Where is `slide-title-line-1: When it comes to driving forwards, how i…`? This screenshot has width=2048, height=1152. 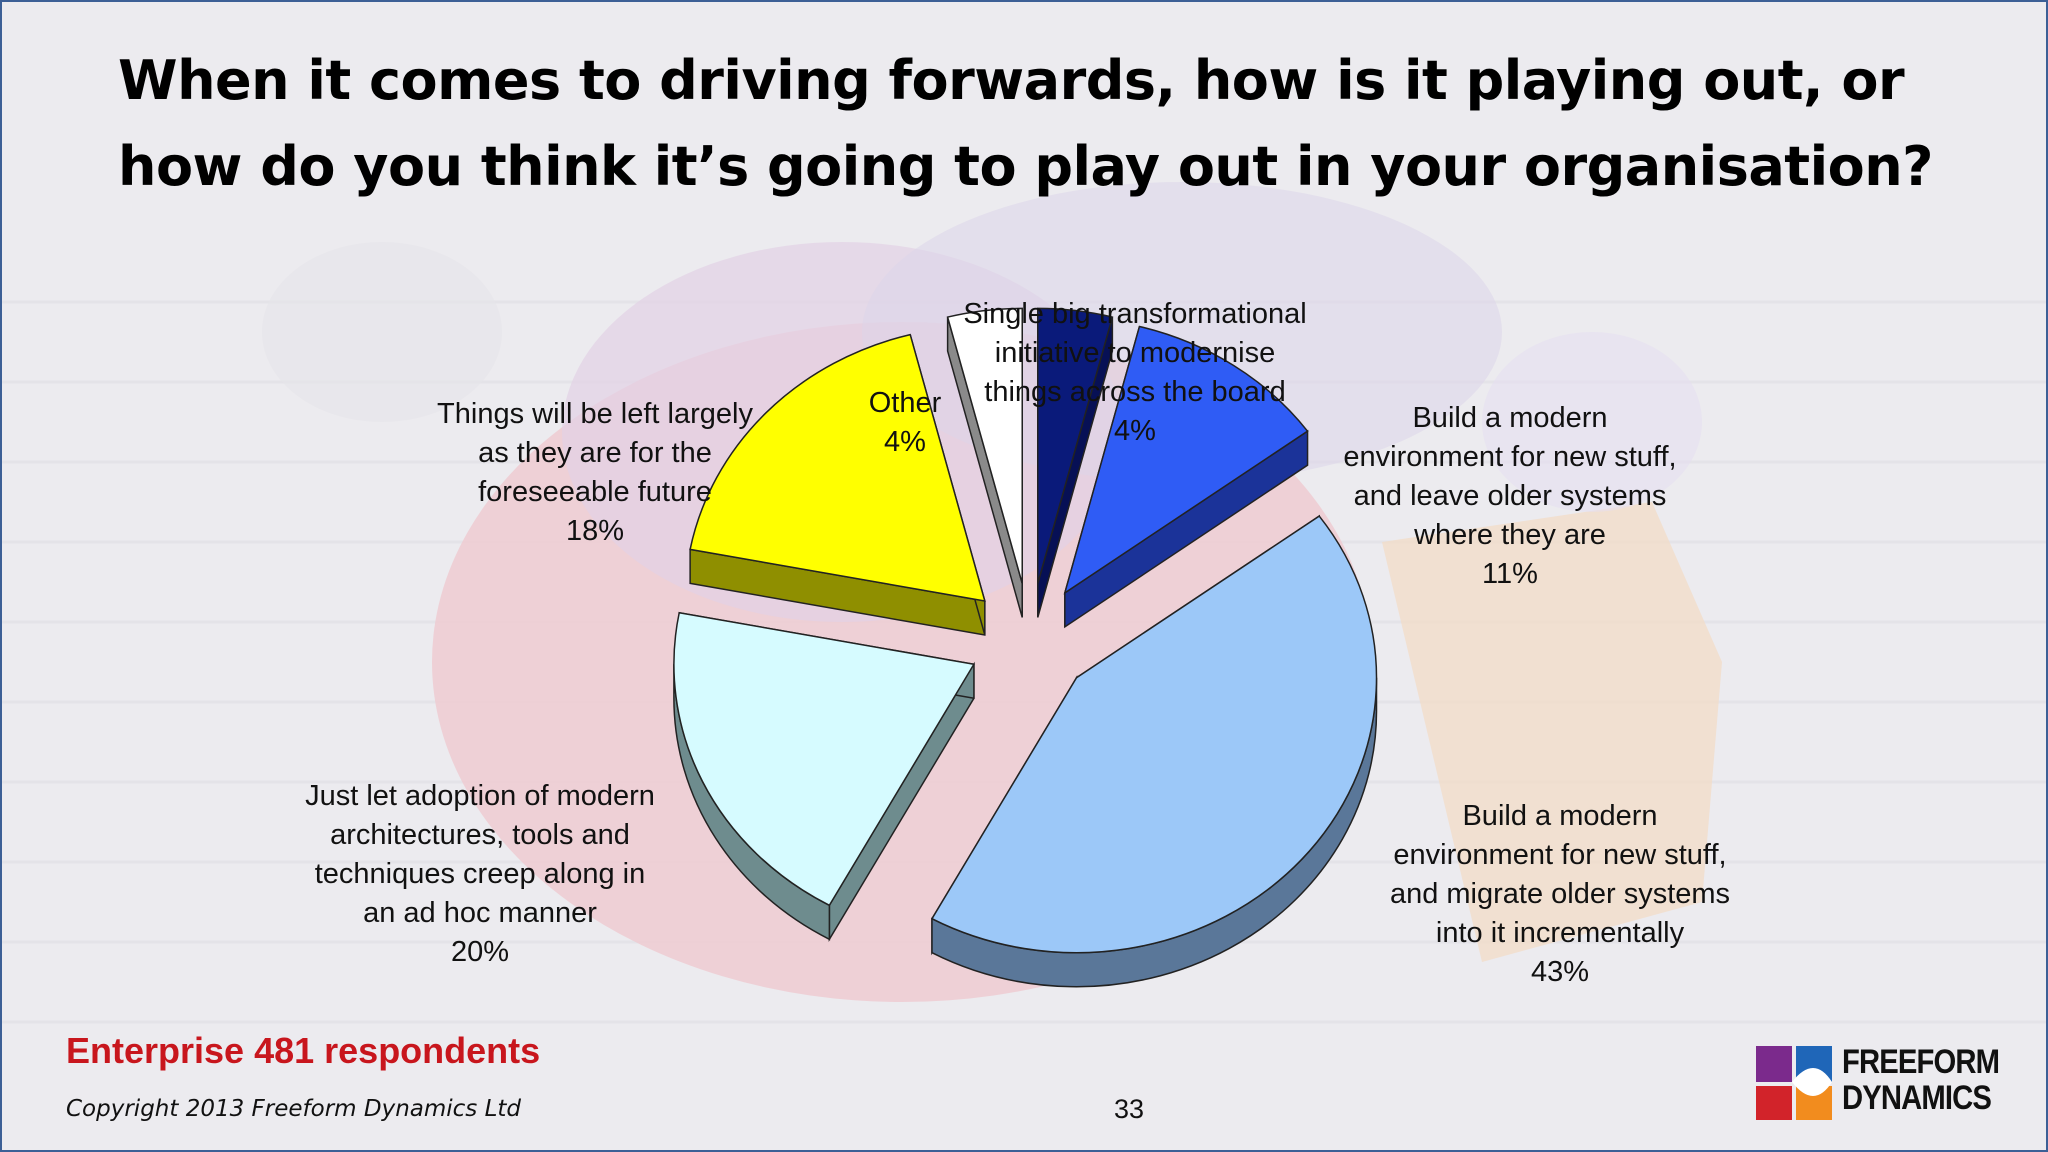 slide-title-line-1: When it comes to driving forwards, how i… is located at coordinates (1011, 80).